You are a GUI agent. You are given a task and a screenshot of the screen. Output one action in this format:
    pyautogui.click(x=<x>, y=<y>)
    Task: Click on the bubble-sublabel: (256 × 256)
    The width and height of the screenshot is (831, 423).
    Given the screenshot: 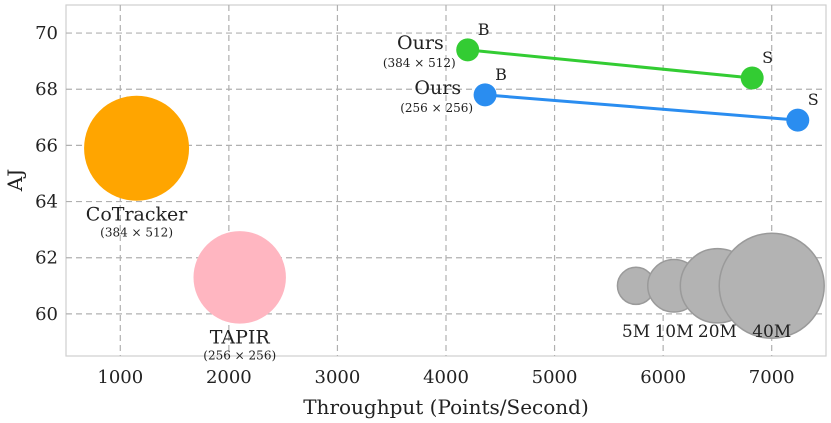 What is the action you would take?
    pyautogui.click(x=239, y=356)
    